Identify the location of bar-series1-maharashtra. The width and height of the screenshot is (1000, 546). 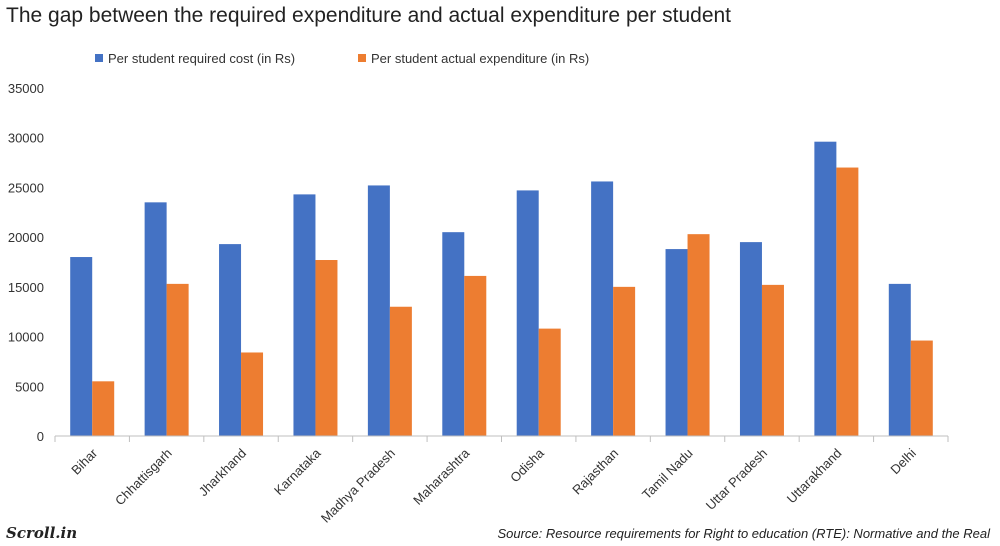
(453, 334).